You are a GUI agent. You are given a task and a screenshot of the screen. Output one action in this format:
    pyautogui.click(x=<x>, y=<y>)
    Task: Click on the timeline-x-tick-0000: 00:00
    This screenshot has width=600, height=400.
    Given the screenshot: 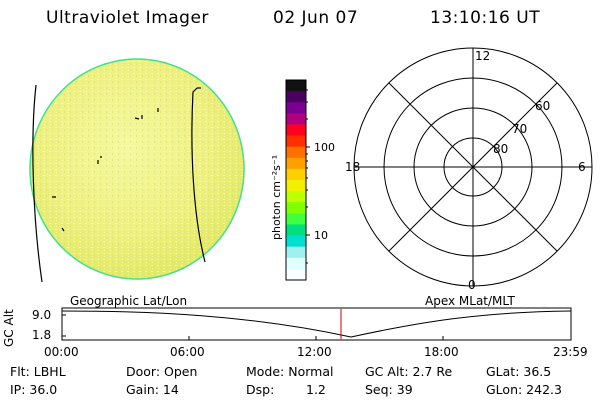 What is the action you would take?
    pyautogui.click(x=61, y=352)
    